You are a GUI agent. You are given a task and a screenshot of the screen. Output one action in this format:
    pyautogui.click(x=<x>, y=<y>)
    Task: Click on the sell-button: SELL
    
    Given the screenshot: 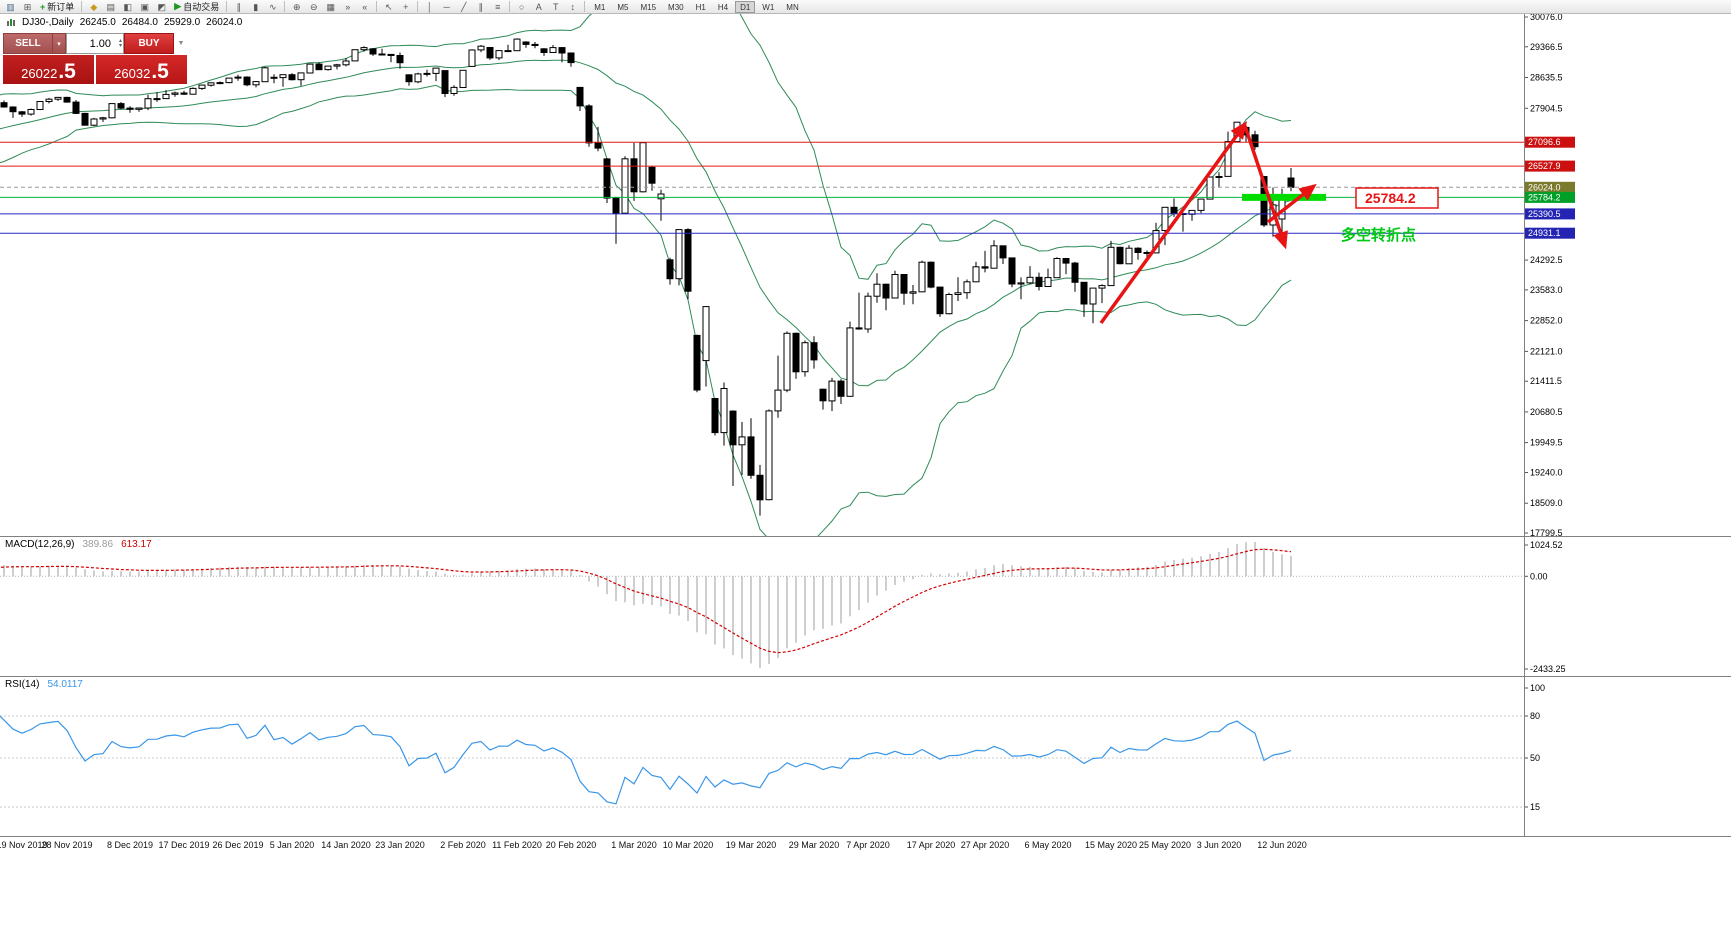 What is the action you would take?
    pyautogui.click(x=28, y=43)
    